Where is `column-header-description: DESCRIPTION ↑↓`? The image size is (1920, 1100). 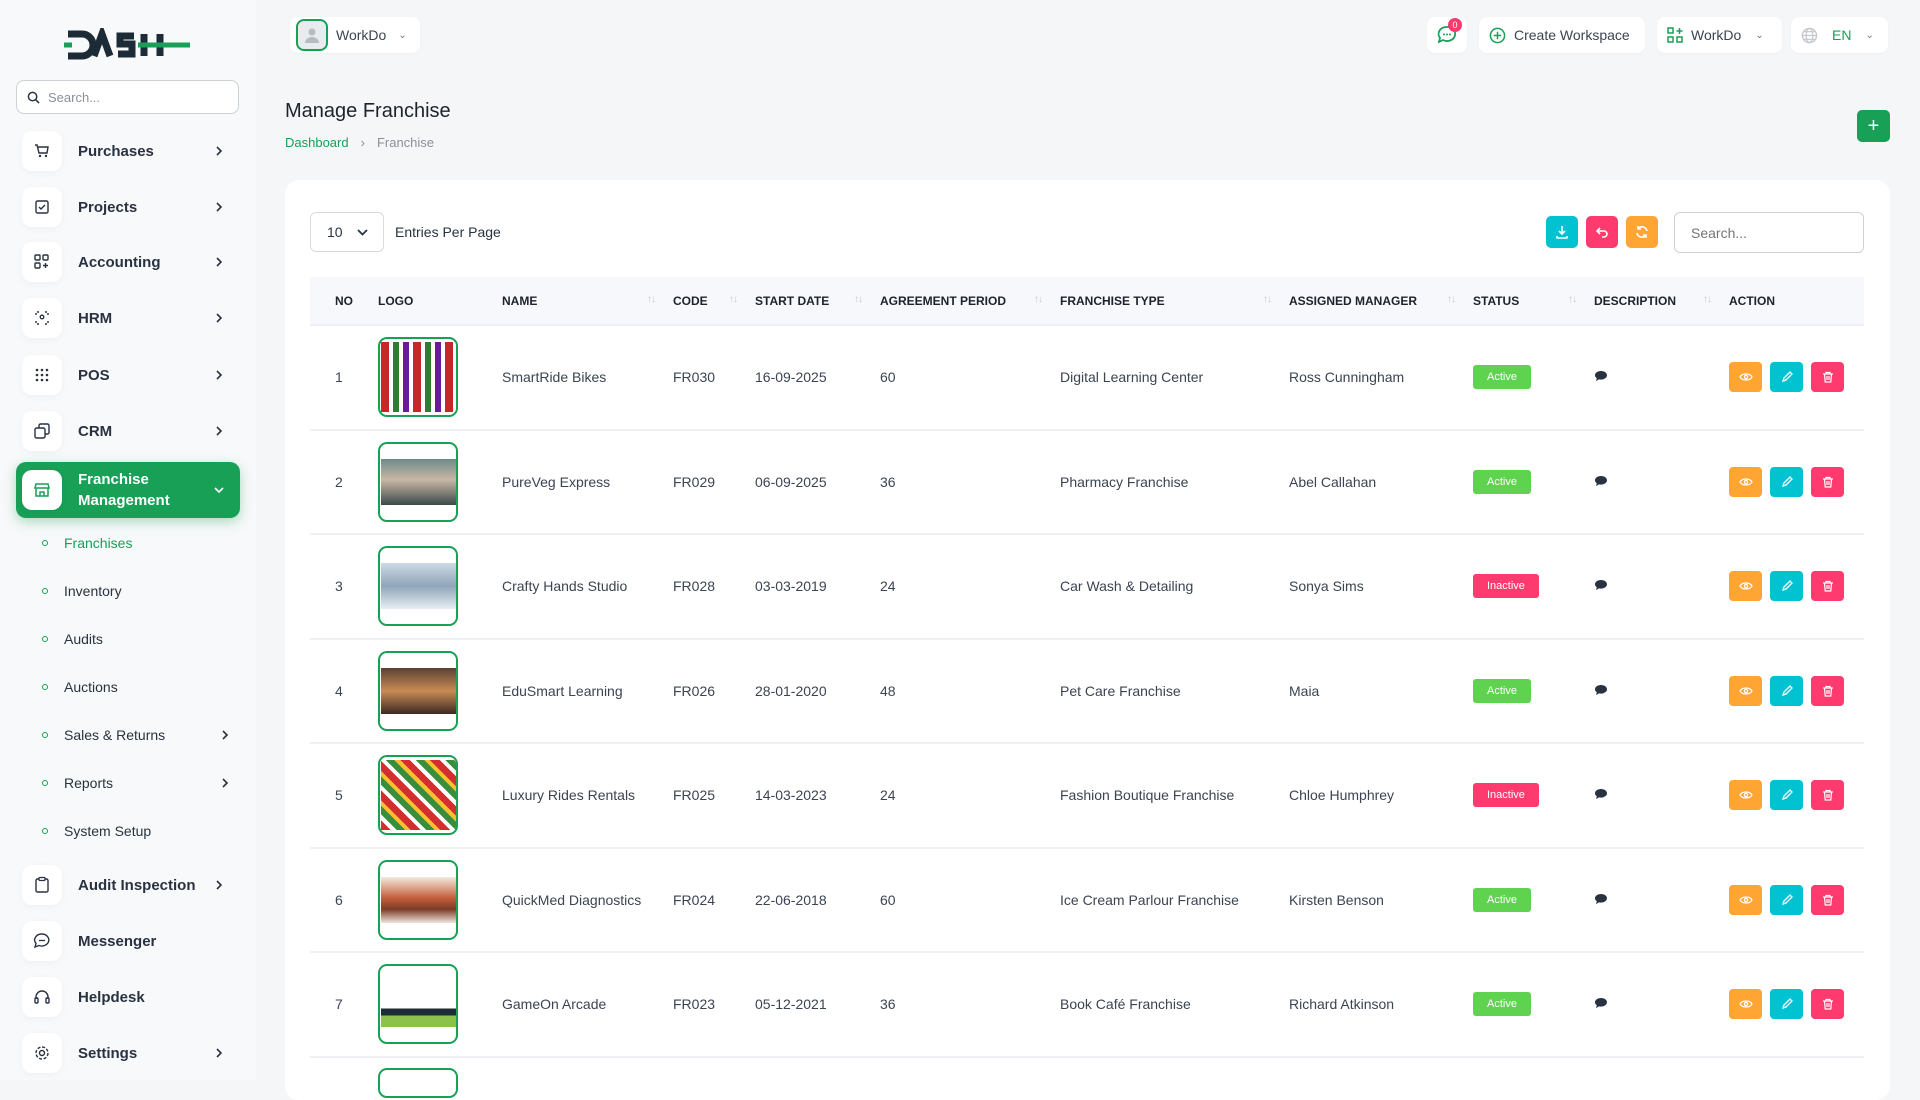 column-header-description: DESCRIPTION ↑↓ is located at coordinates (1661, 301).